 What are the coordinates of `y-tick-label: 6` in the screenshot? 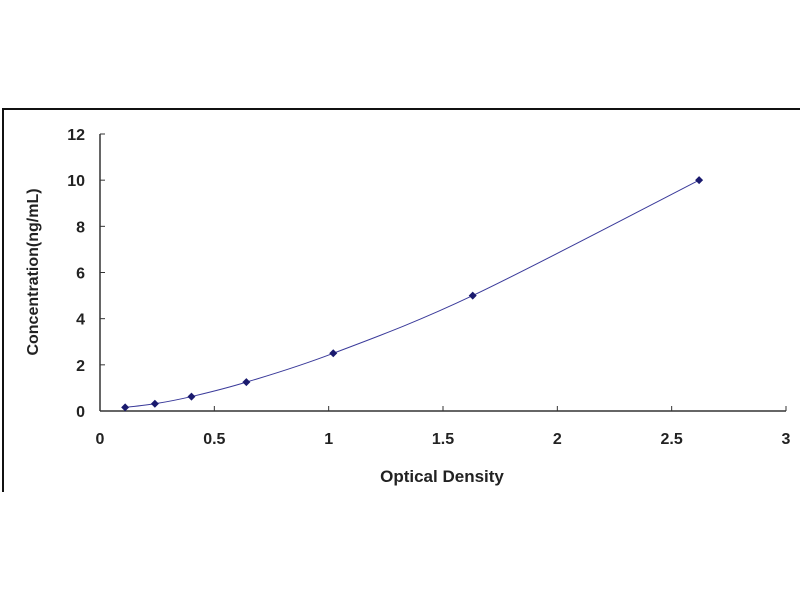 It's located at (80, 274).